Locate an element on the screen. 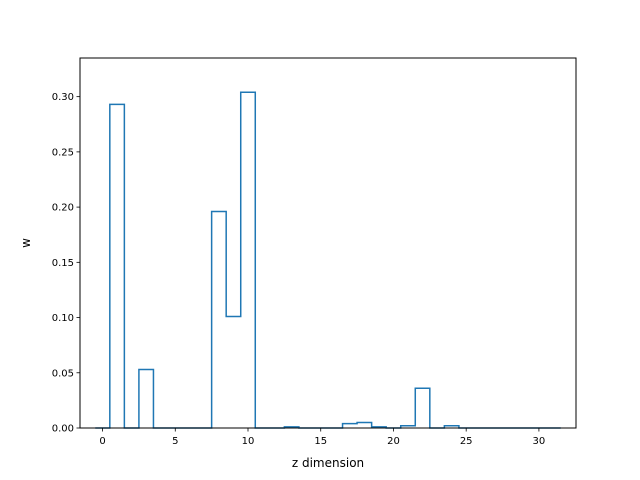 This screenshot has width=640, height=480. x-tick-label-30: 30 is located at coordinates (539, 441).